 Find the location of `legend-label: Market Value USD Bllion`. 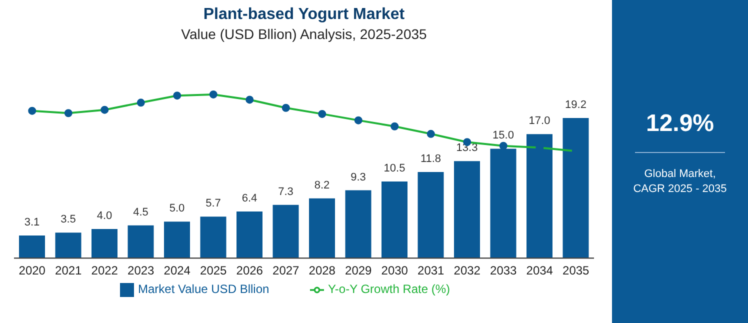

legend-label: Market Value USD Bllion is located at coordinates (204, 289).